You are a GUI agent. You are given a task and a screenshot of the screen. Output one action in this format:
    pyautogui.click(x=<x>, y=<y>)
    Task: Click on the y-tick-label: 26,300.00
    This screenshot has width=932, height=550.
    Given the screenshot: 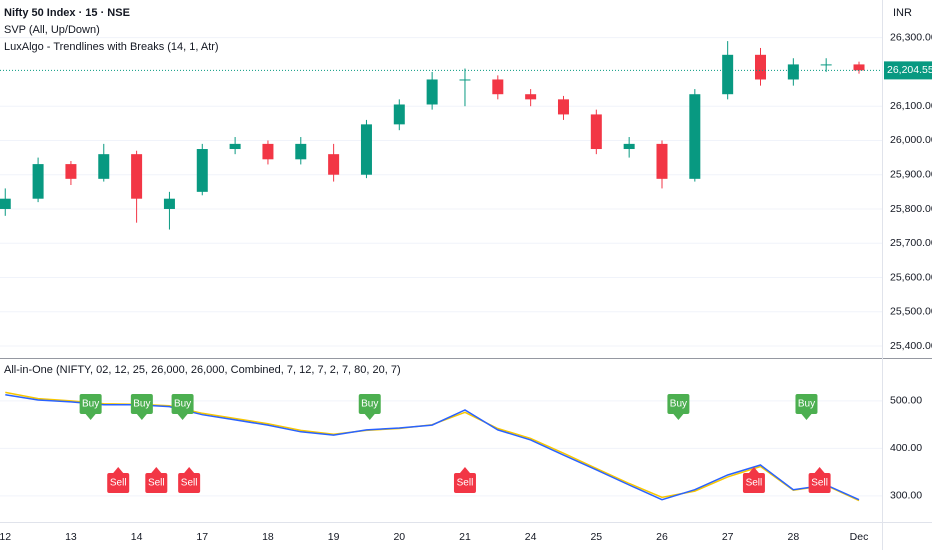 What is the action you would take?
    pyautogui.click(x=911, y=37)
    